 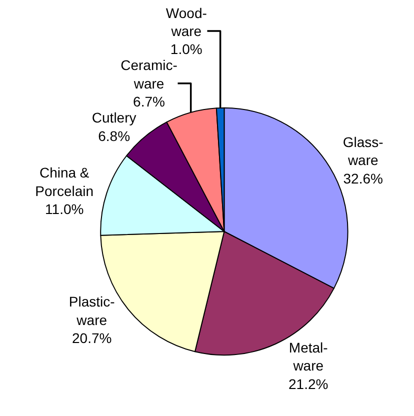 I want to click on slice-label: Plastic- ware, so click(x=92, y=311).